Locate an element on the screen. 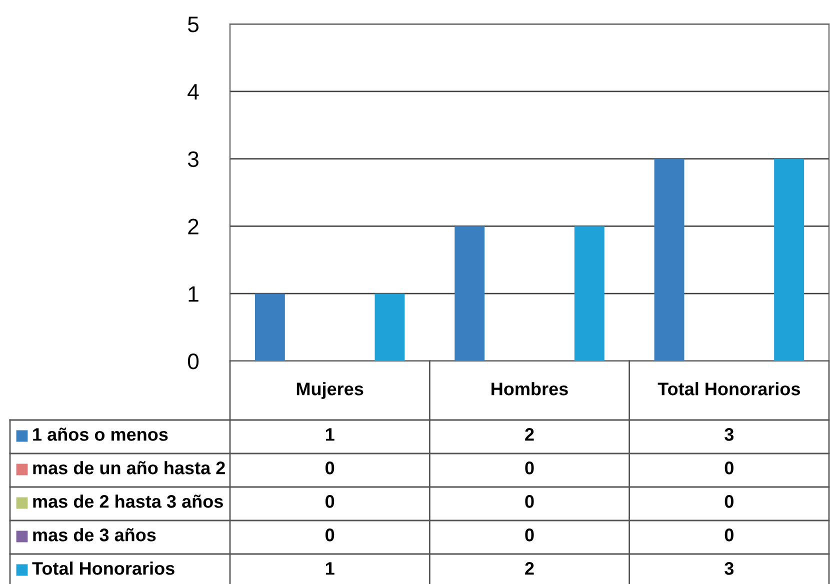 Image resolution: width=830 pixels, height=584 pixels. y-tick-label: 1 is located at coordinates (193, 294).